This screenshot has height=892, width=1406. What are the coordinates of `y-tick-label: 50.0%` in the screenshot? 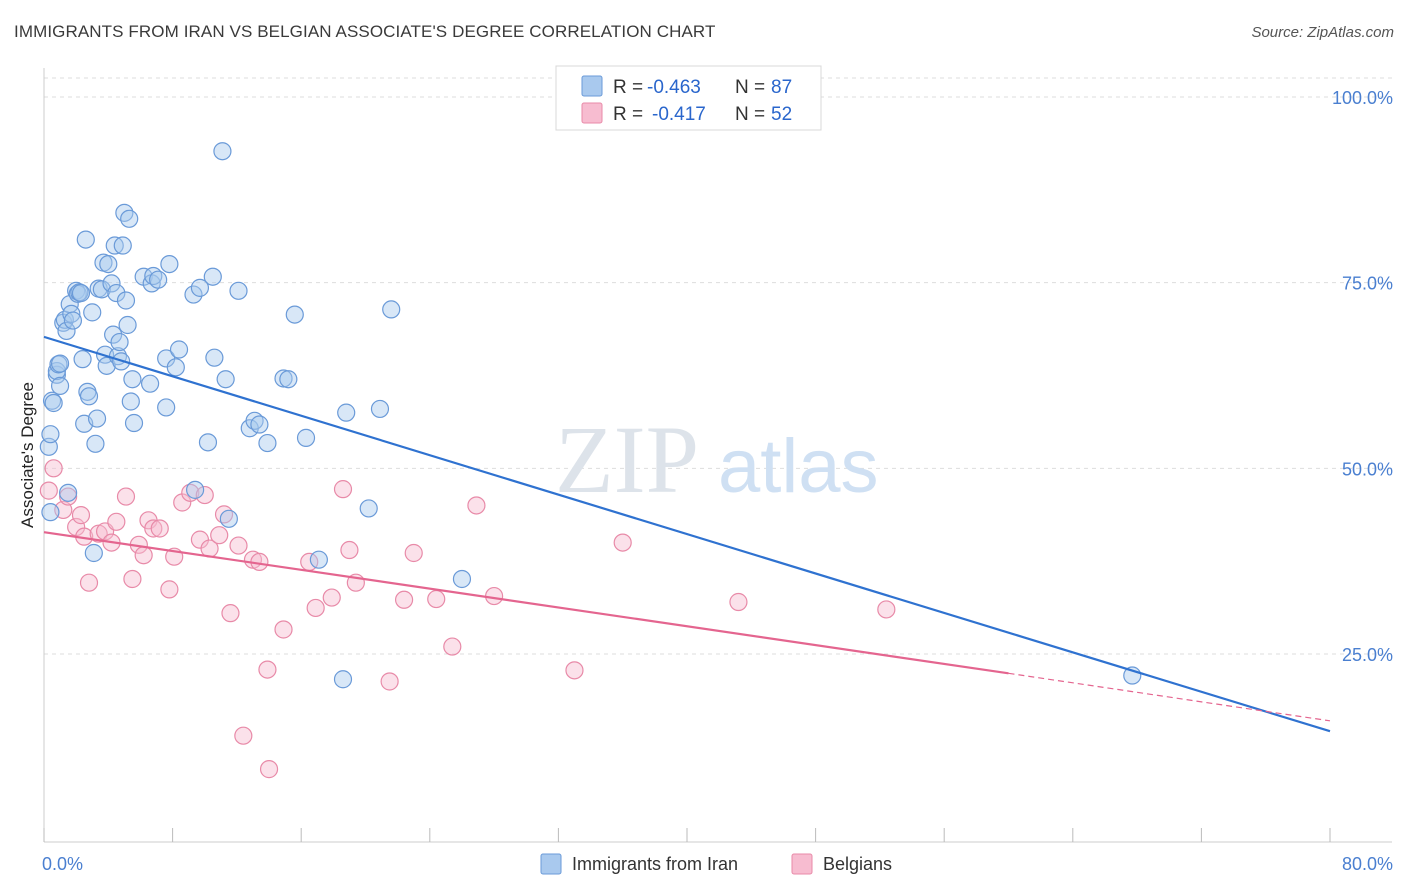 It's located at (1367, 469).